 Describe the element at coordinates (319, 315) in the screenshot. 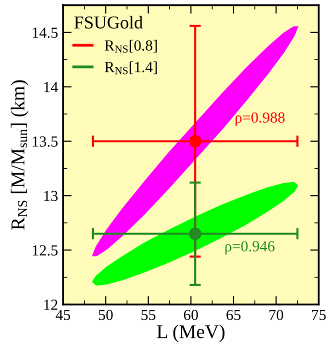

I see `x-tick-label: 75` at that location.